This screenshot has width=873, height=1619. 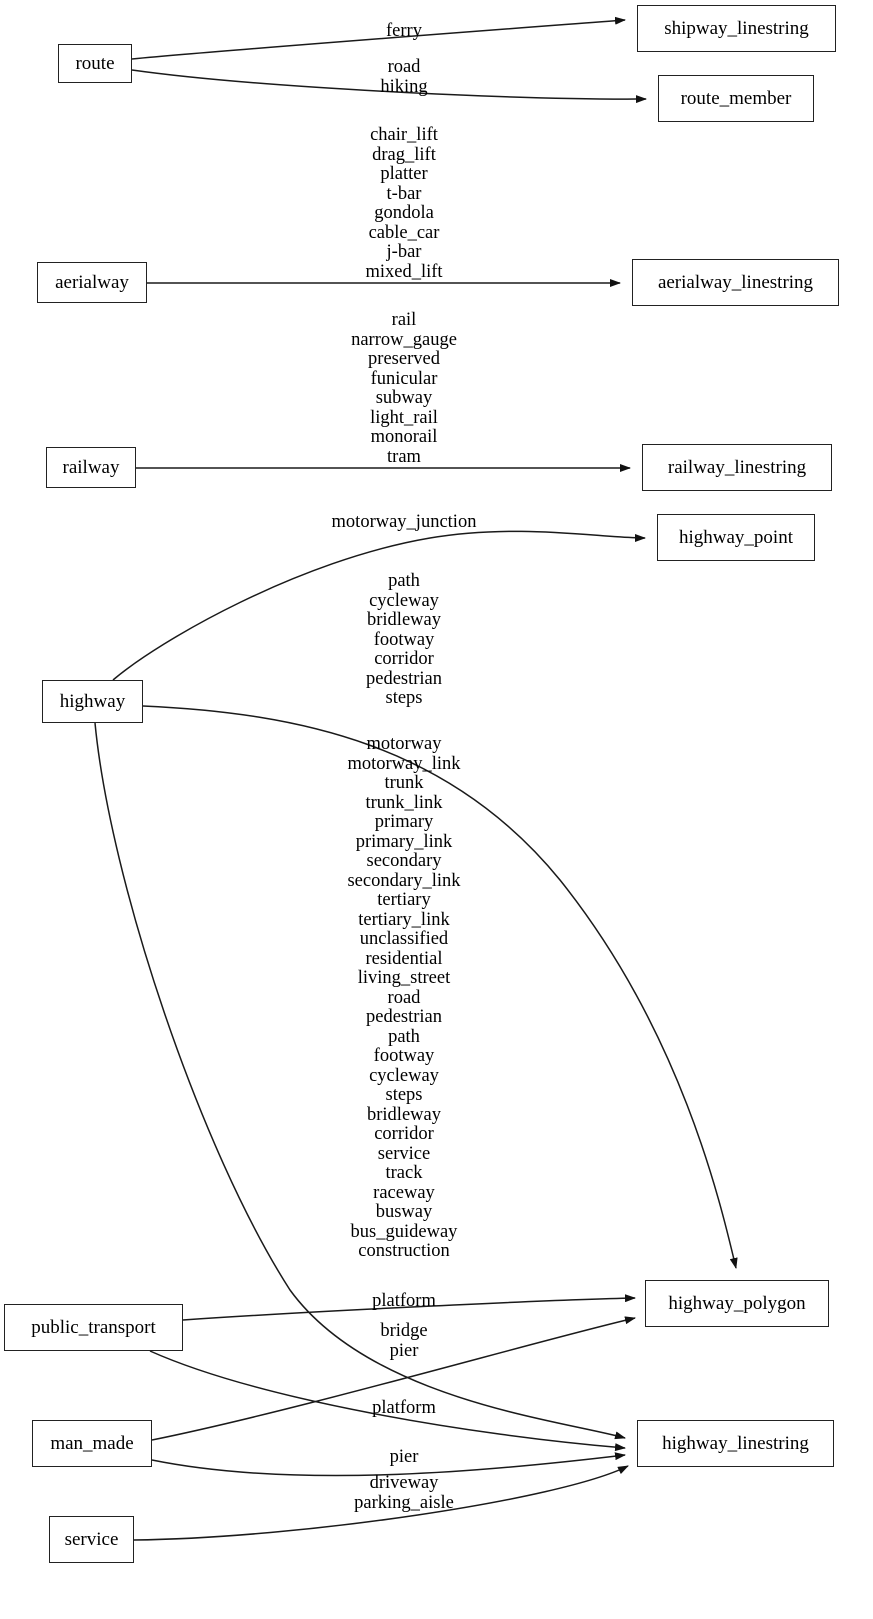 I want to click on node-highway: highway, so click(x=92, y=701).